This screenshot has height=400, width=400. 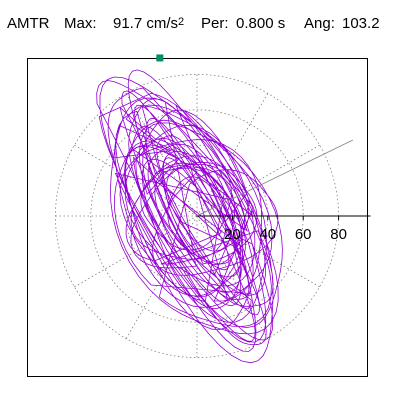 I want to click on period-value: 0.800 s, so click(x=261, y=23).